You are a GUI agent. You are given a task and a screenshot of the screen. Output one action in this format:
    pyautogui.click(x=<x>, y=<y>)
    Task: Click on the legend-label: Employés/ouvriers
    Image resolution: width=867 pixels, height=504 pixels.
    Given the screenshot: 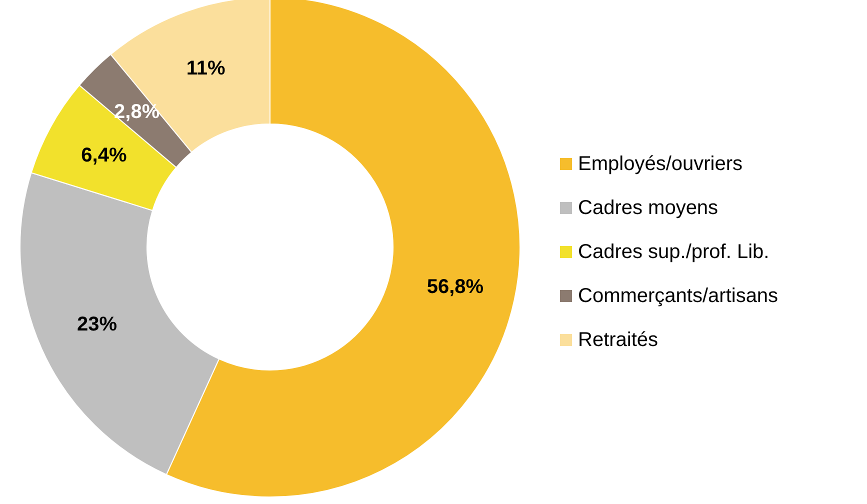 What is the action you would take?
    pyautogui.click(x=660, y=164)
    